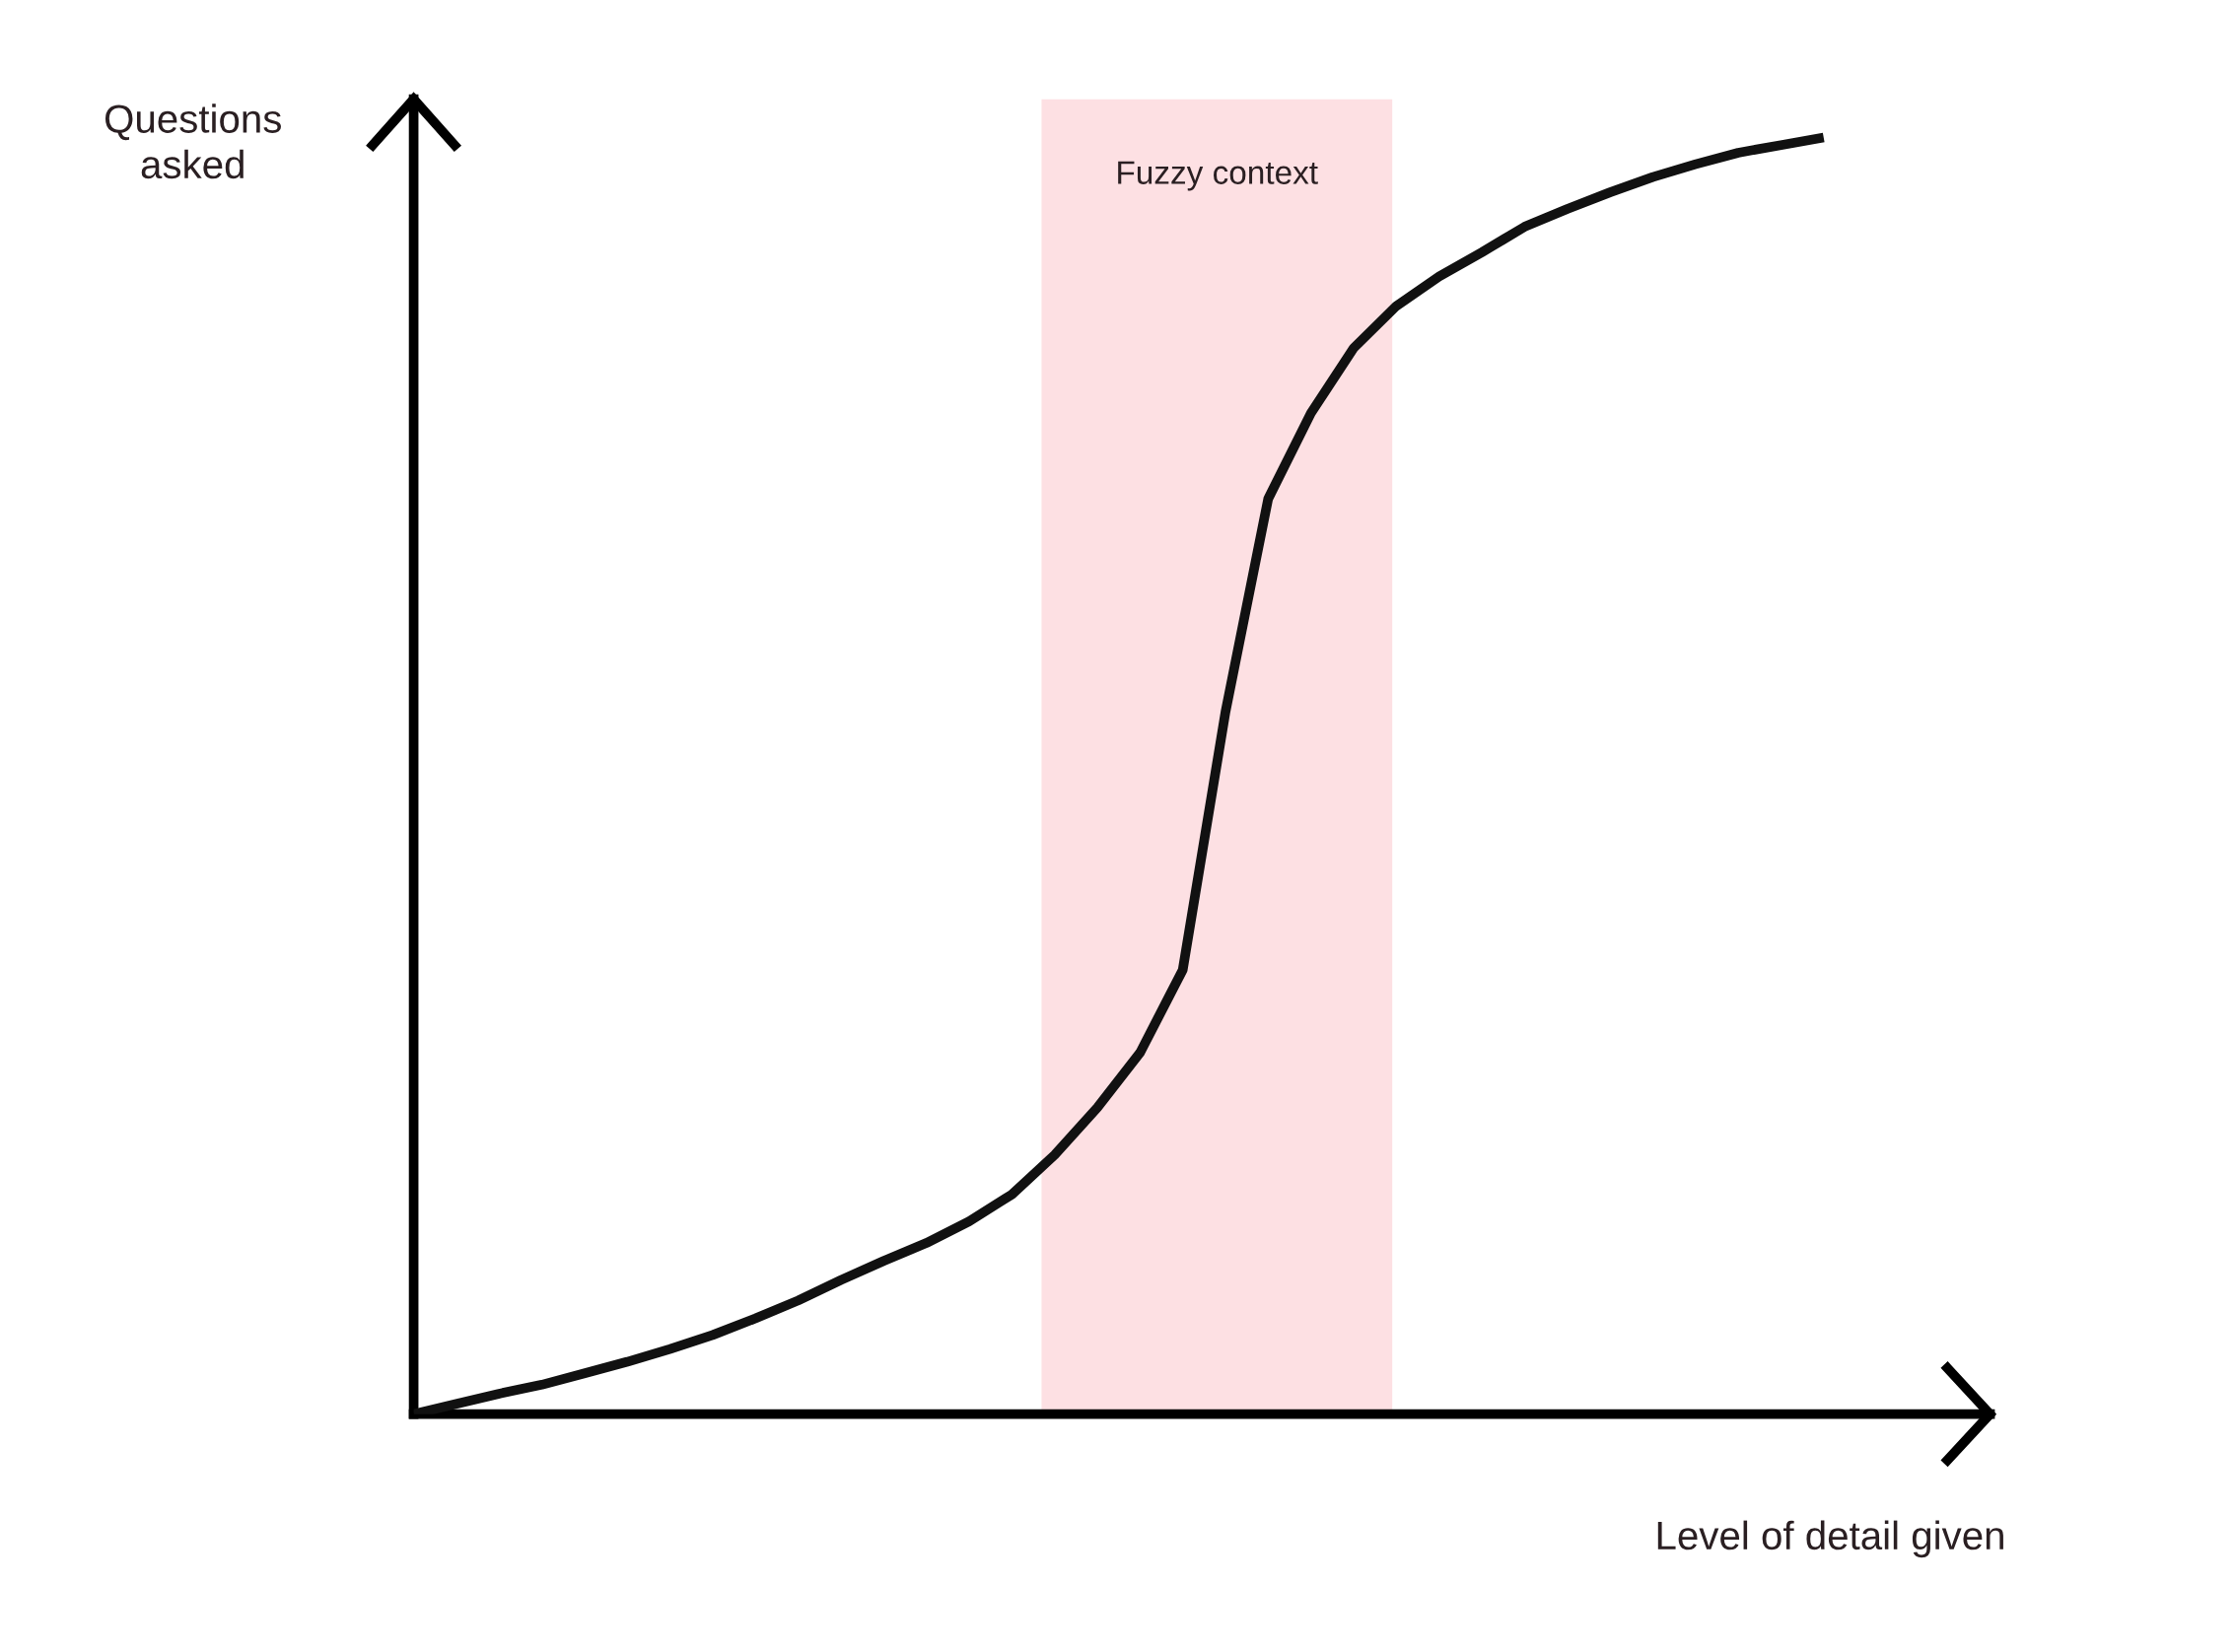 The height and width of the screenshot is (1652, 2236). Describe the element at coordinates (1218, 176) in the screenshot. I see `annotation: Fuzzy context` at that location.